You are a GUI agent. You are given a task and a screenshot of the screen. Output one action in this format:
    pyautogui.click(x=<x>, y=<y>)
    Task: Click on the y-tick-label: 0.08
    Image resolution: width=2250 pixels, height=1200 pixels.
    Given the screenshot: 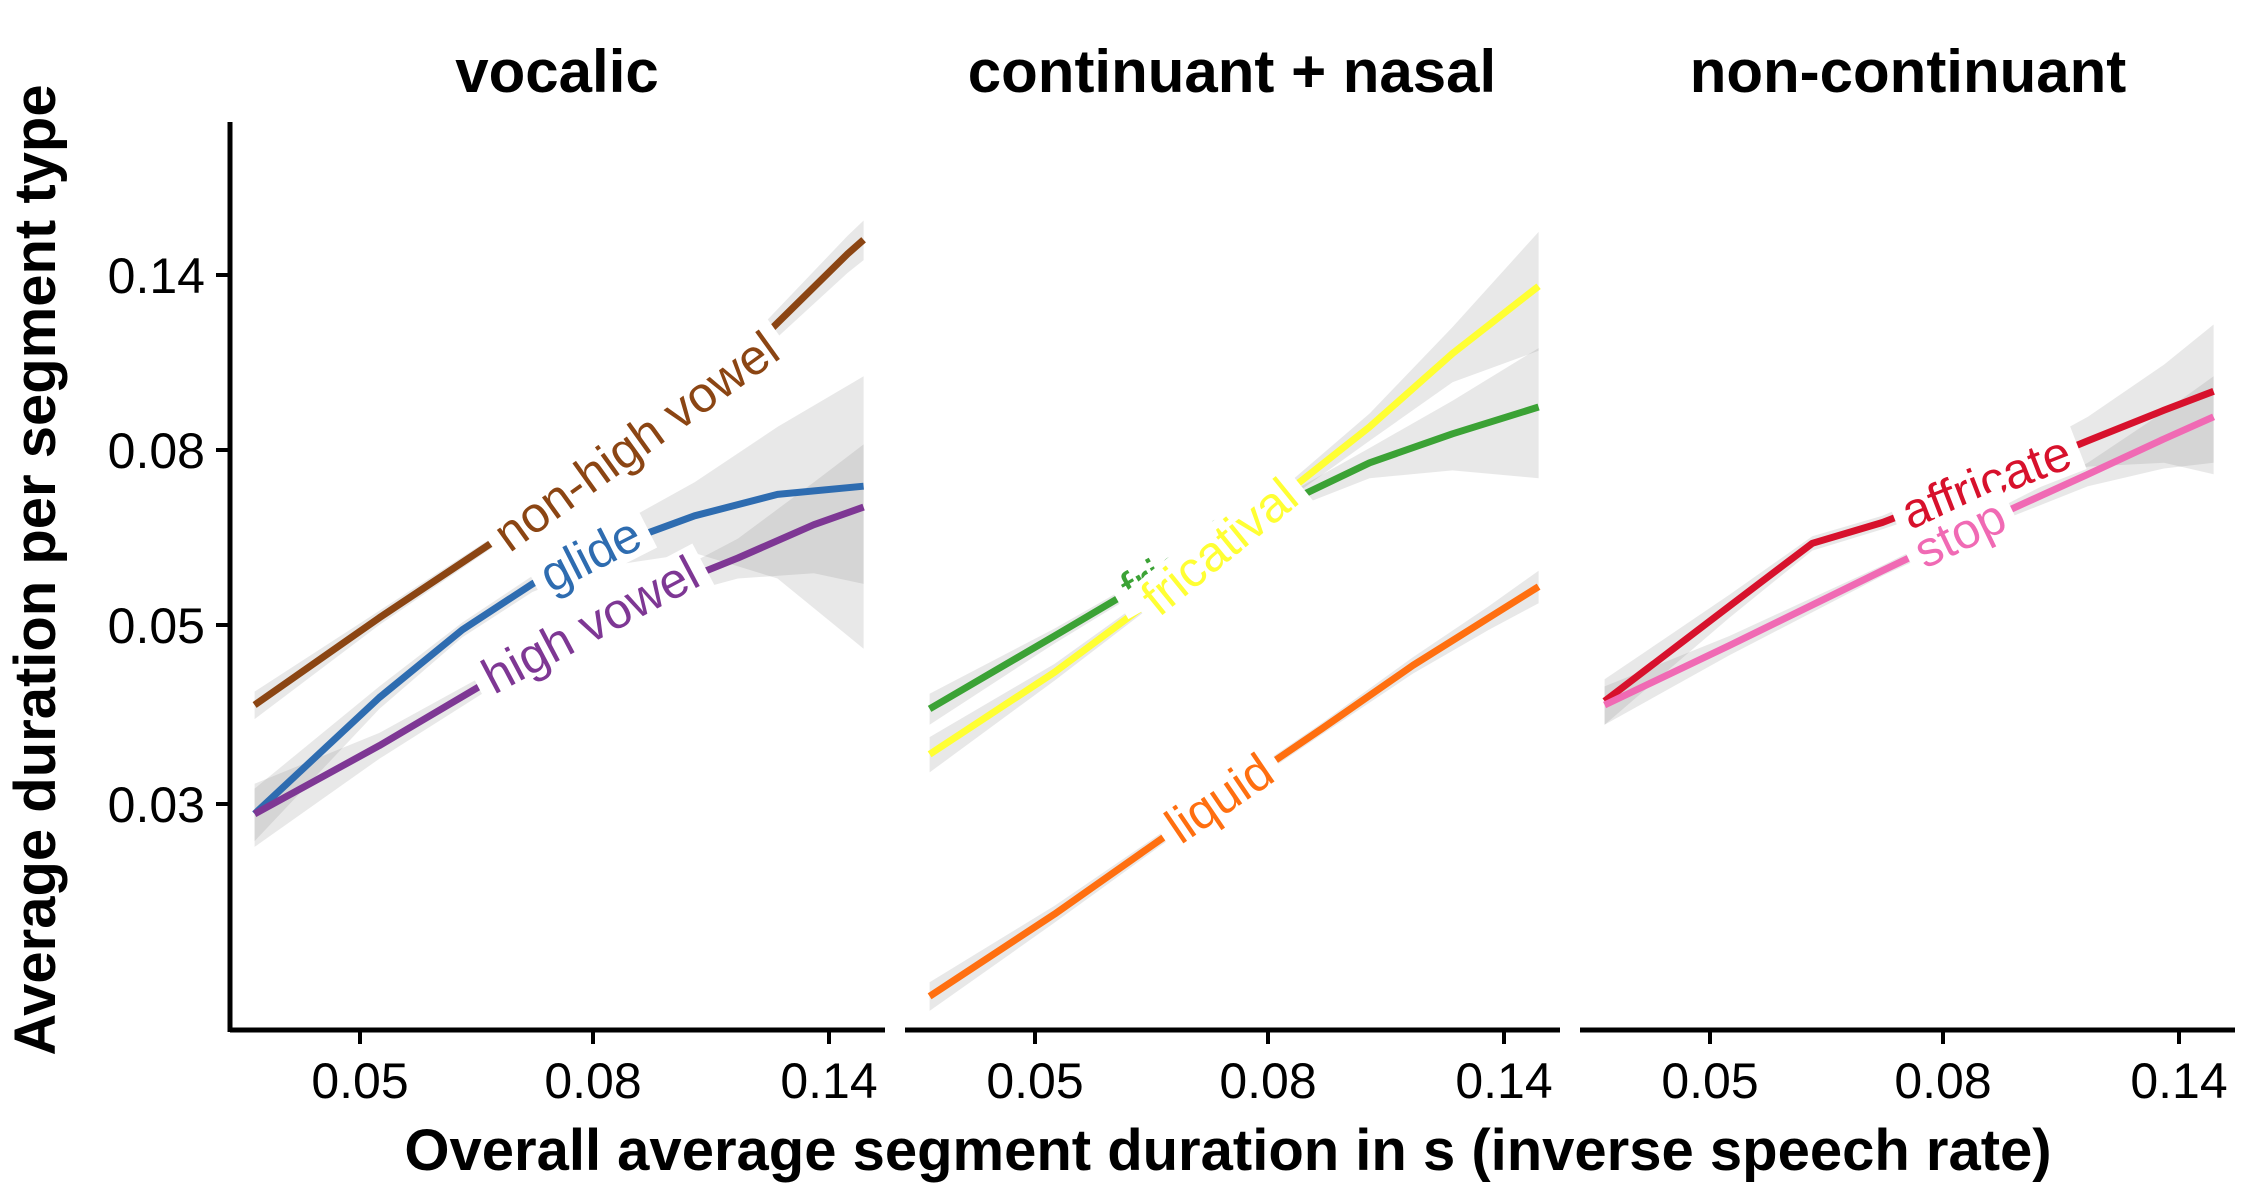 What is the action you would take?
    pyautogui.click(x=156, y=451)
    